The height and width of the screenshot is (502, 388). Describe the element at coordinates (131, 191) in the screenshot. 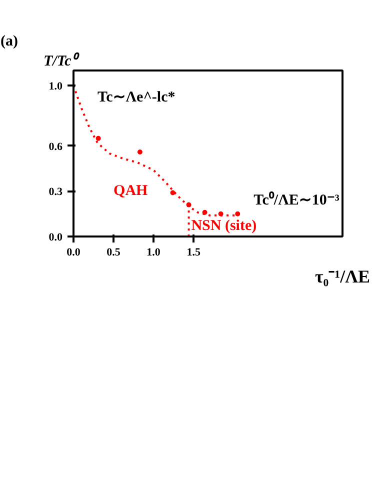

I see `annotation: QAH` at that location.